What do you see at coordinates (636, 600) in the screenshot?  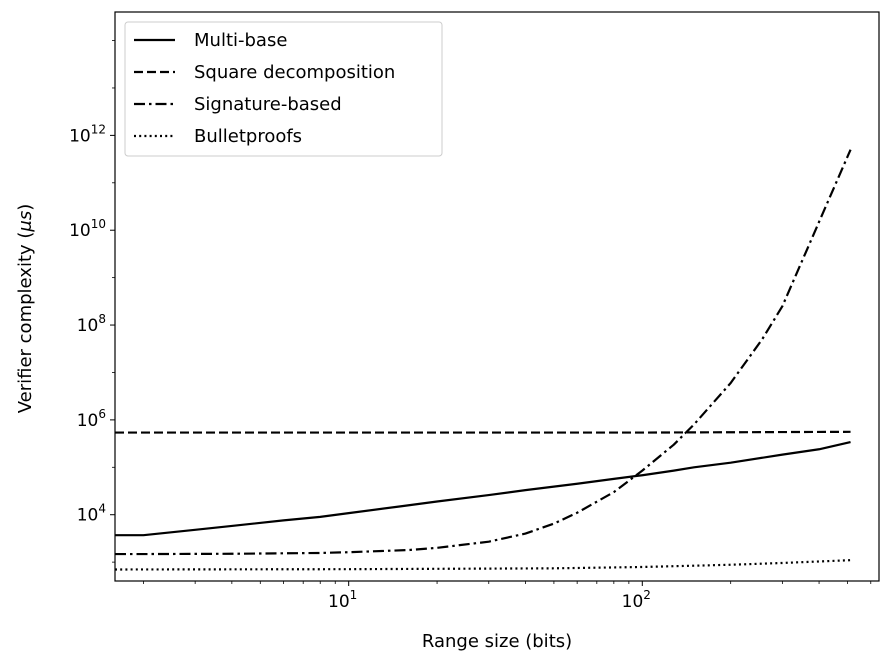 I see `x-tick-label: 10²` at bounding box center [636, 600].